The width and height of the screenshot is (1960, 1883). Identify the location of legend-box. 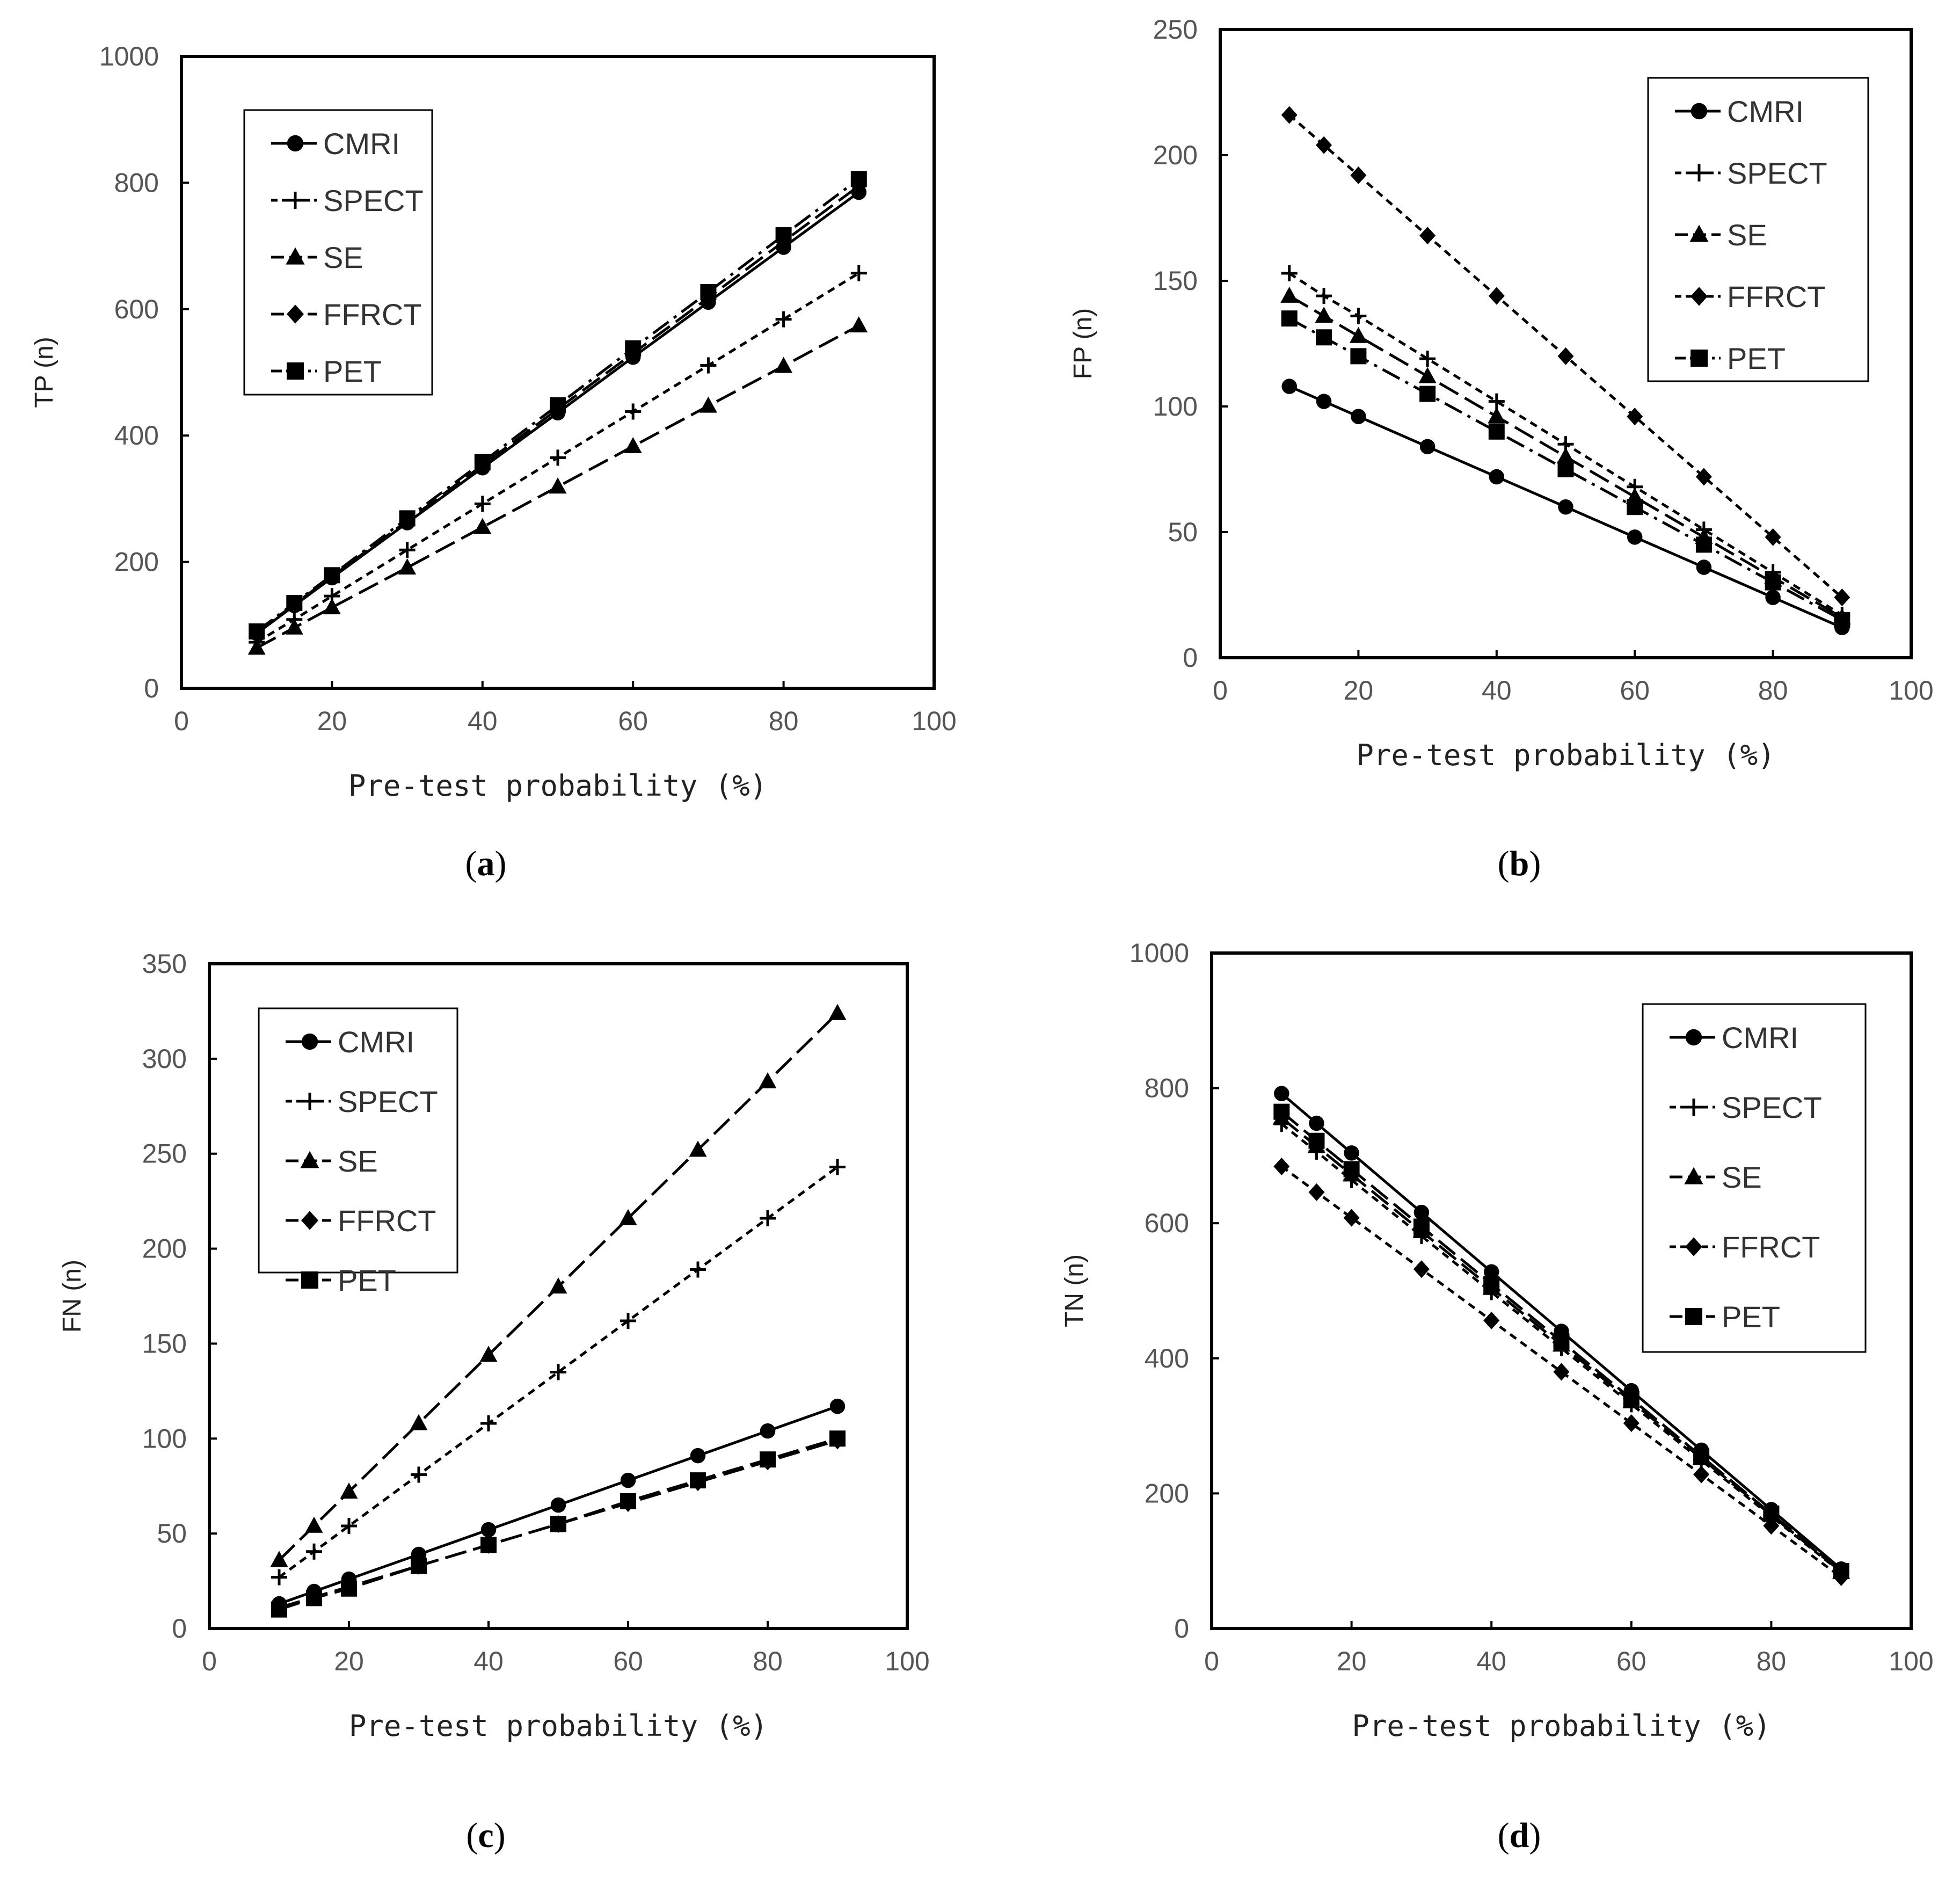
(358, 1140).